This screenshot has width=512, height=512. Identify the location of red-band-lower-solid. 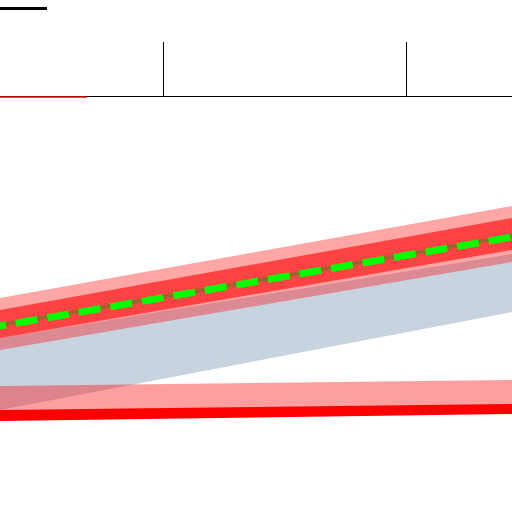
(256, 412).